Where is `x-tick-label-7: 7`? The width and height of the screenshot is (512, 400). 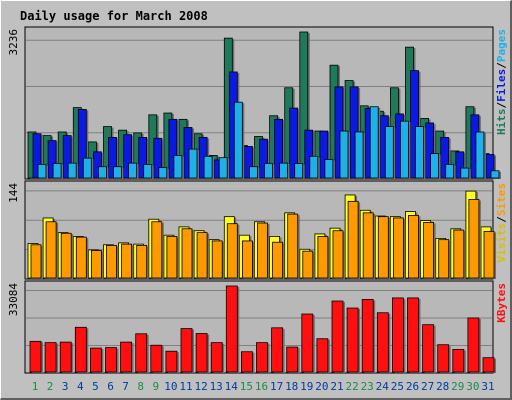
x-tick-label-7: 7 is located at coordinates (125, 386).